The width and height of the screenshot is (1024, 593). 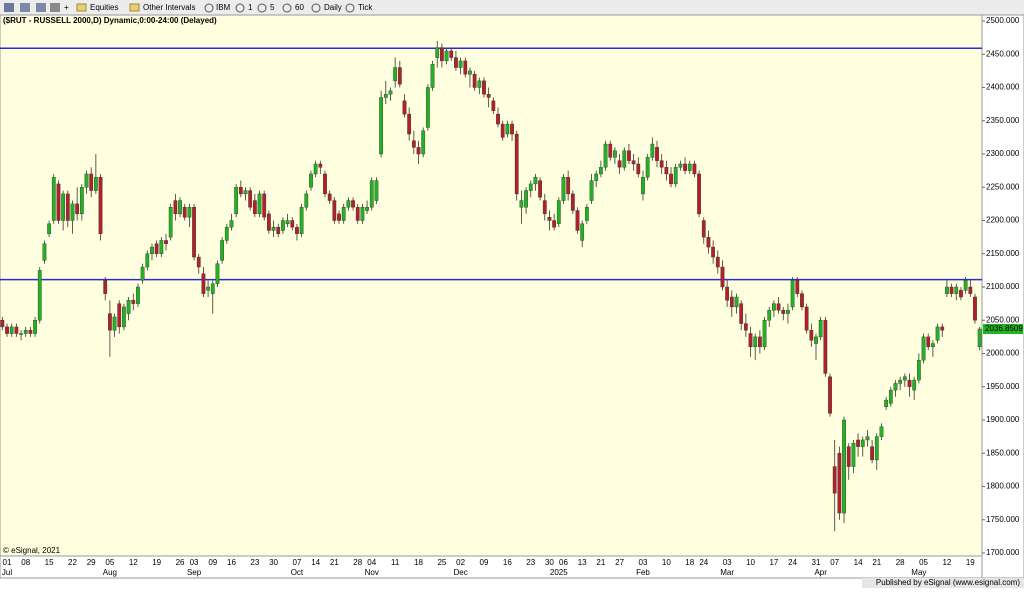 What do you see at coordinates (460, 562) in the screenshot?
I see `x-tick-label: 02` at bounding box center [460, 562].